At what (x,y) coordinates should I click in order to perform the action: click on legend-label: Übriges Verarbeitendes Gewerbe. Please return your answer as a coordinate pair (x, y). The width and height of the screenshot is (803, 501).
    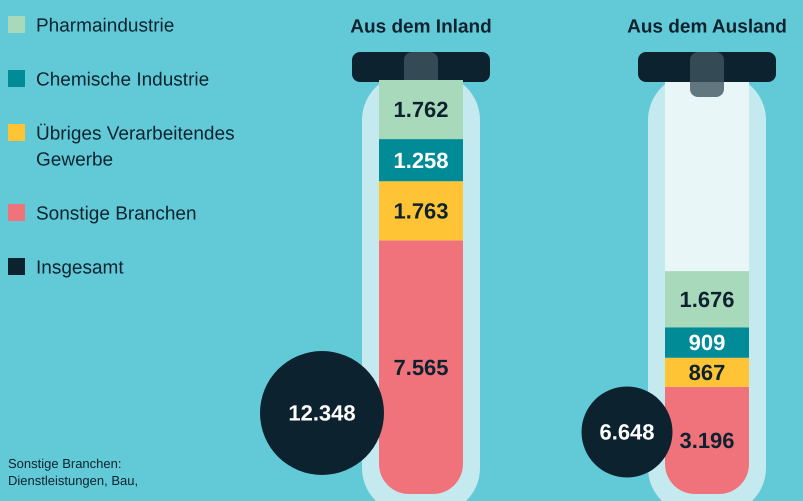
    Looking at the image, I should click on (135, 147).